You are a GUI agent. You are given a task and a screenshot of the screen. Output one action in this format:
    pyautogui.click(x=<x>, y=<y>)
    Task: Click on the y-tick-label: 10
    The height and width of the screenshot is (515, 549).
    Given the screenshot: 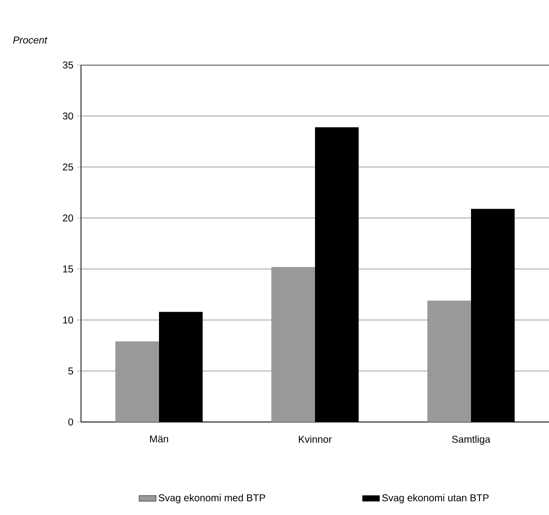 What is the action you would take?
    pyautogui.click(x=68, y=320)
    